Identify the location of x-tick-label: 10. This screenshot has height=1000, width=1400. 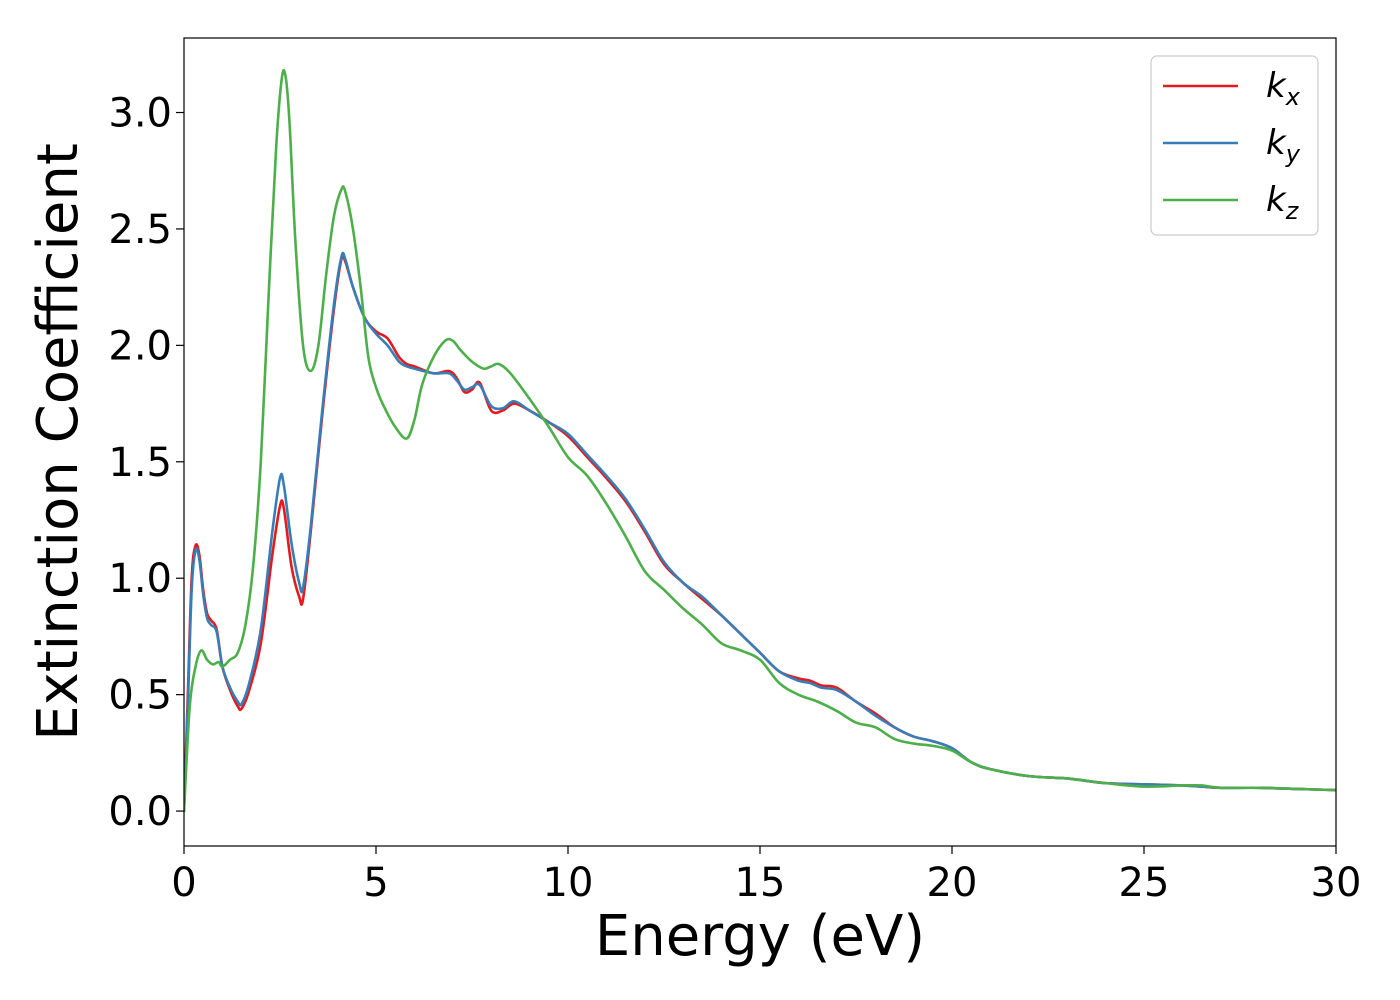
(568, 883).